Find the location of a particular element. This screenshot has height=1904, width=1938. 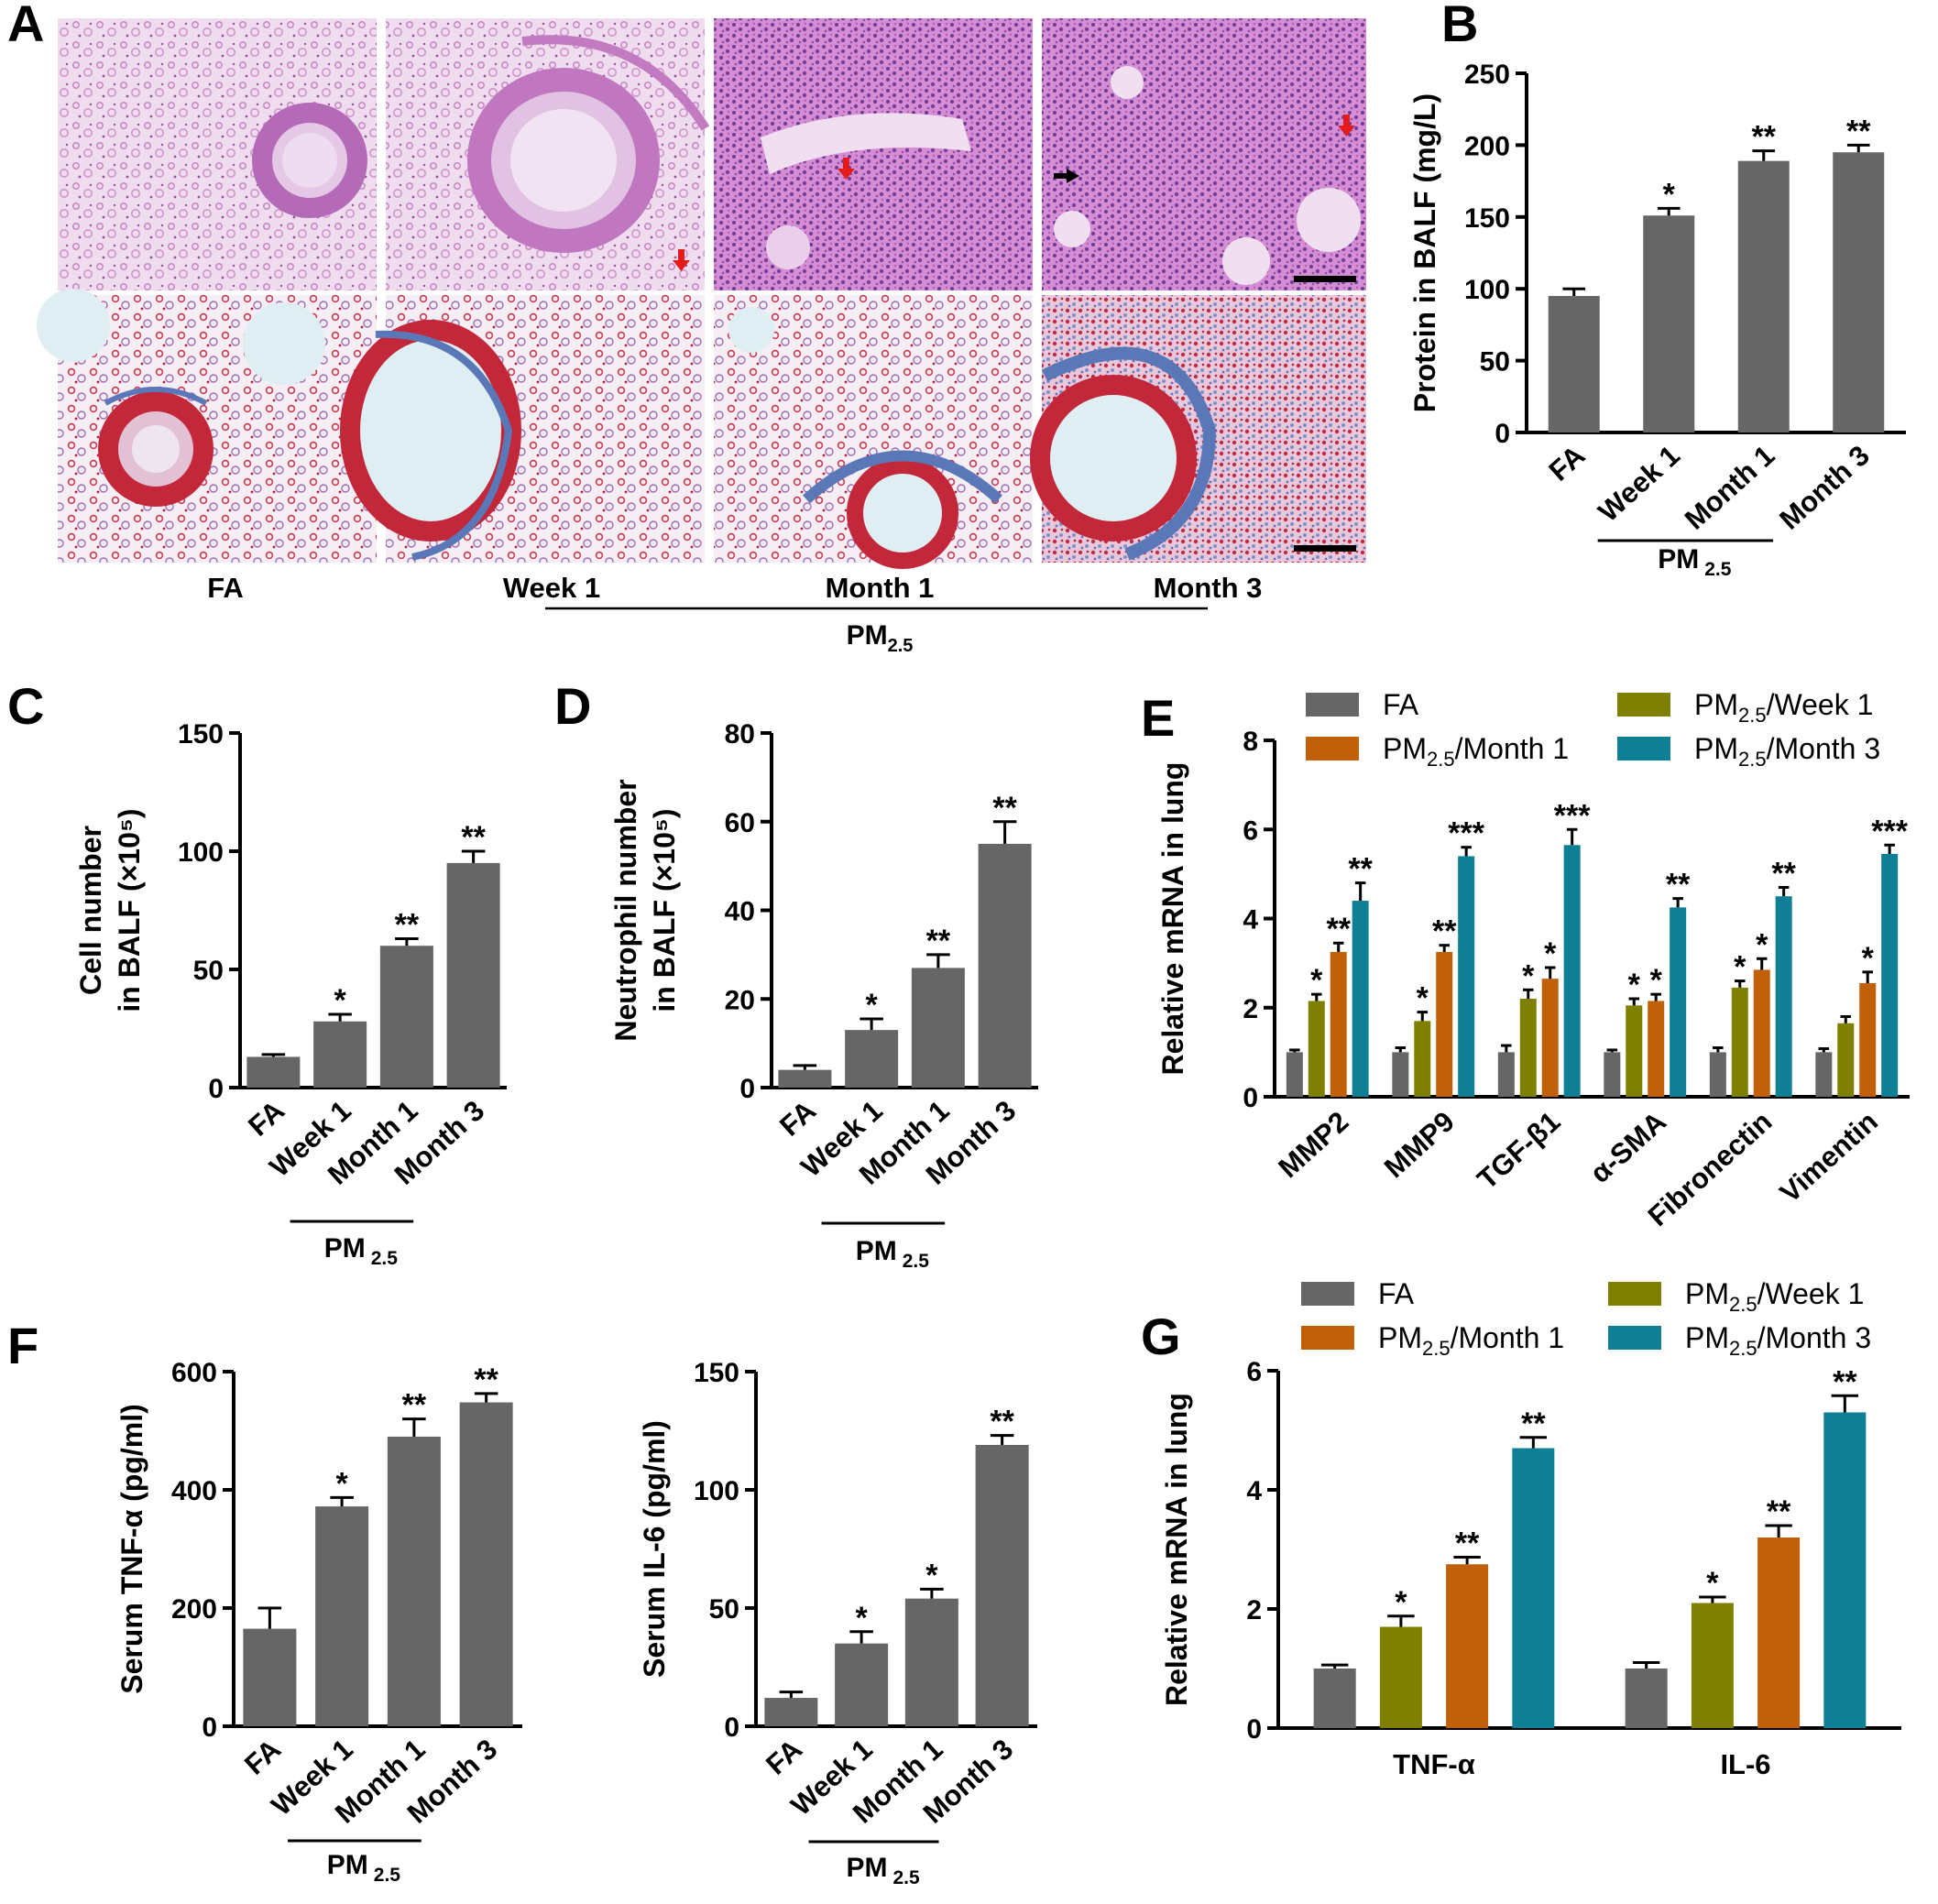

y-axis-title: in BALF (×10⁵) is located at coordinates (664, 910).